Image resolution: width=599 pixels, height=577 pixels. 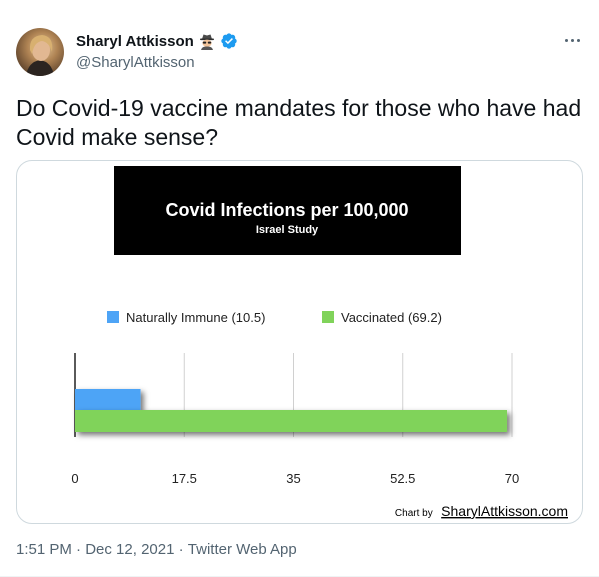 I want to click on avatar-image, so click(x=40, y=55).